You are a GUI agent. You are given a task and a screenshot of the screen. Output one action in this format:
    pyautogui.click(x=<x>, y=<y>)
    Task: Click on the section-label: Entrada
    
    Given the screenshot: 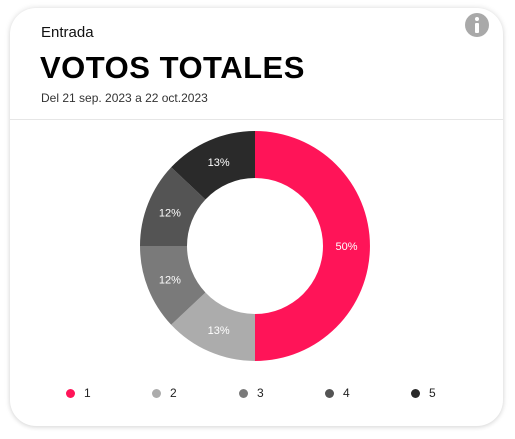 What is the action you would take?
    pyautogui.click(x=67, y=32)
    